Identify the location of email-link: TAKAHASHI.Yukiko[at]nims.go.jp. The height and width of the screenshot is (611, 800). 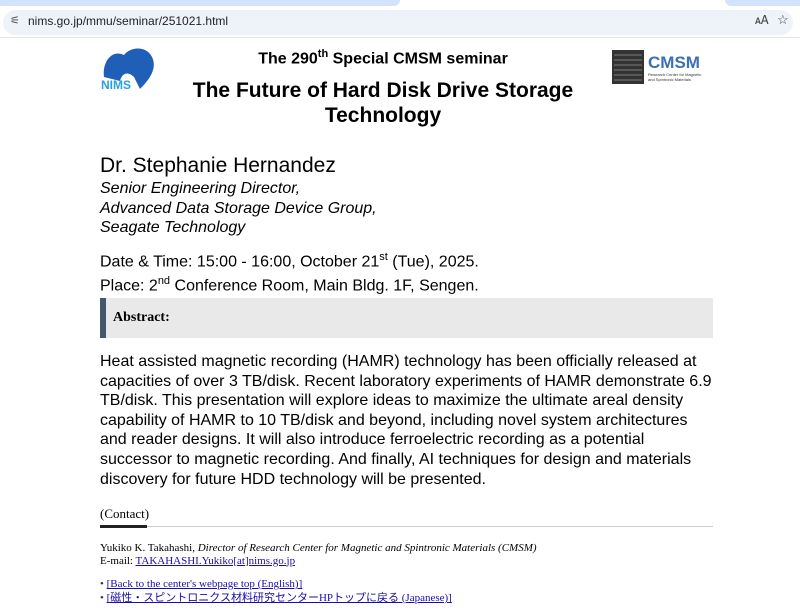
(215, 560).